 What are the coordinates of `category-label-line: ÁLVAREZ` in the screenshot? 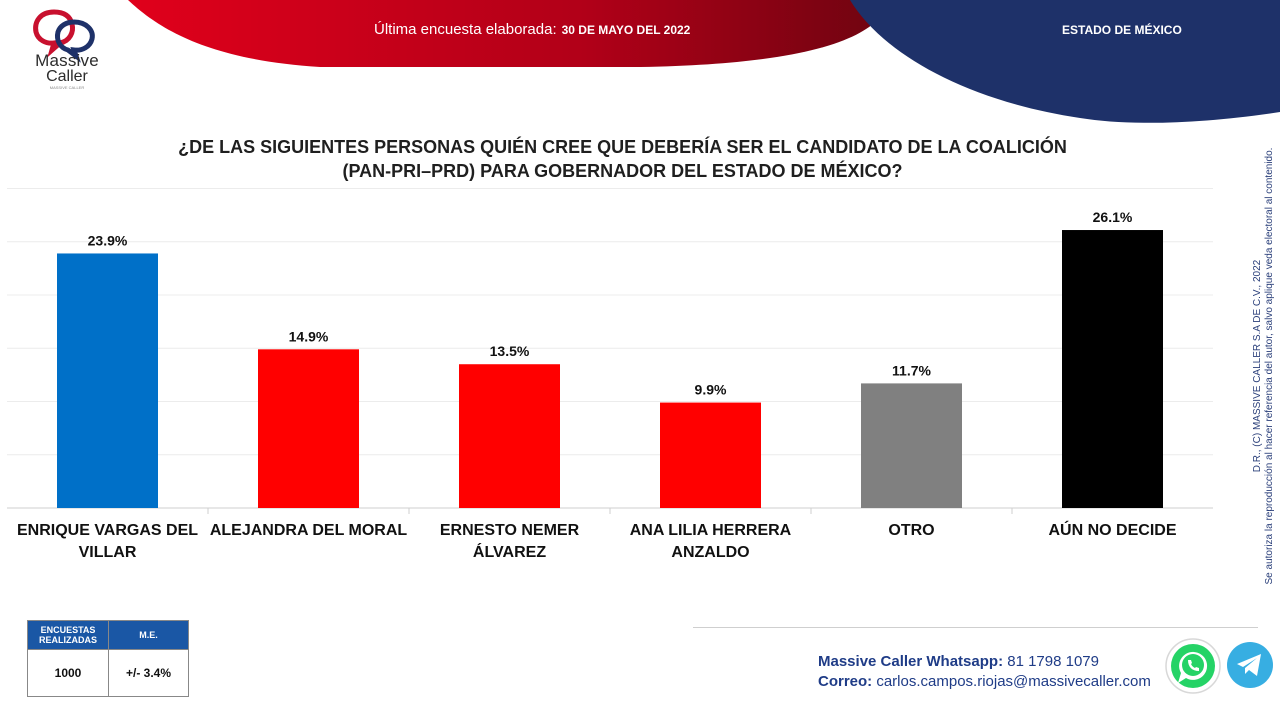 It's located at (509, 552).